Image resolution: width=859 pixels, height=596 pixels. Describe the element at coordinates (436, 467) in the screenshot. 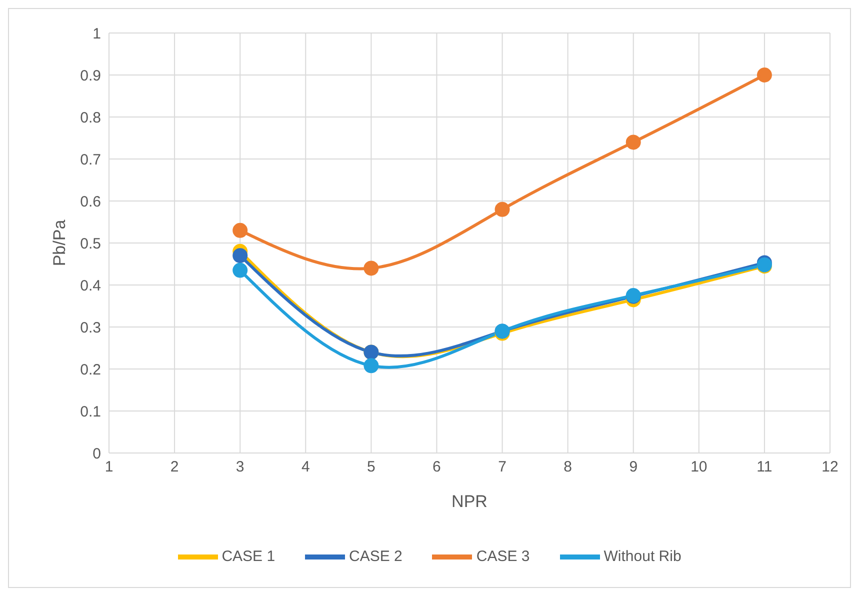

I see `x-tick-label: 6` at that location.